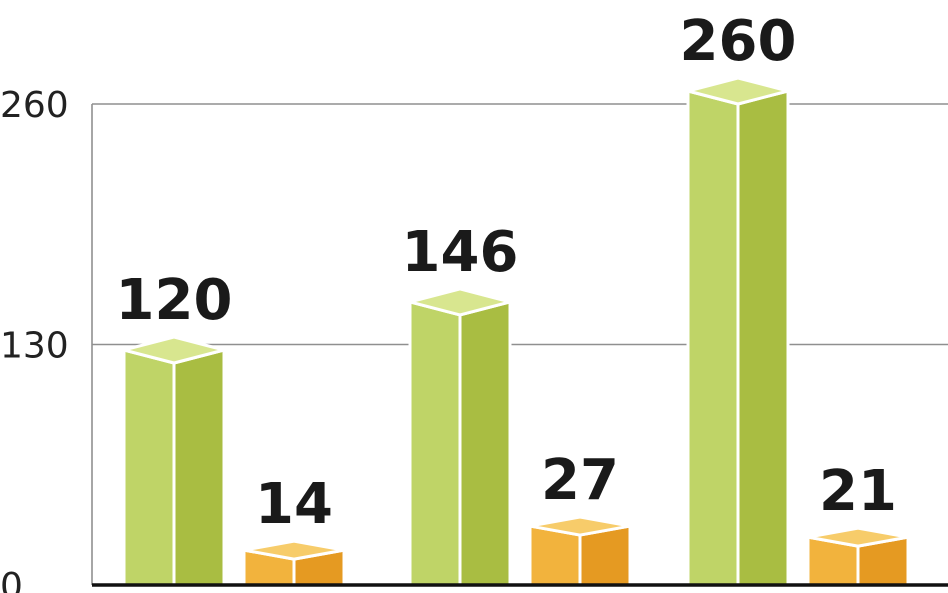  Describe the element at coordinates (858, 491) in the screenshot. I see `data-label: 21` at that location.